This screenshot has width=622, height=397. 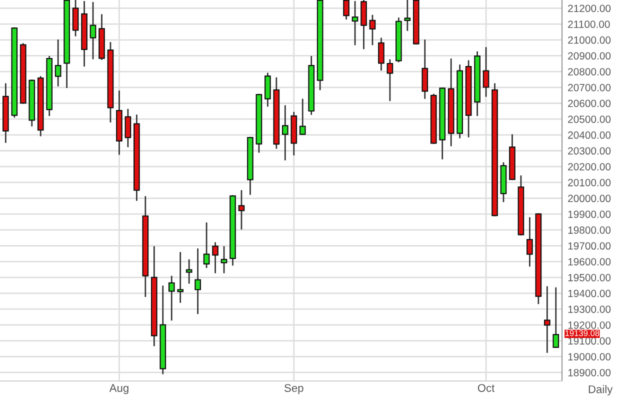 What do you see at coordinates (589, 230) in the screenshot?
I see `y-tick-label: 19800.00` at bounding box center [589, 230].